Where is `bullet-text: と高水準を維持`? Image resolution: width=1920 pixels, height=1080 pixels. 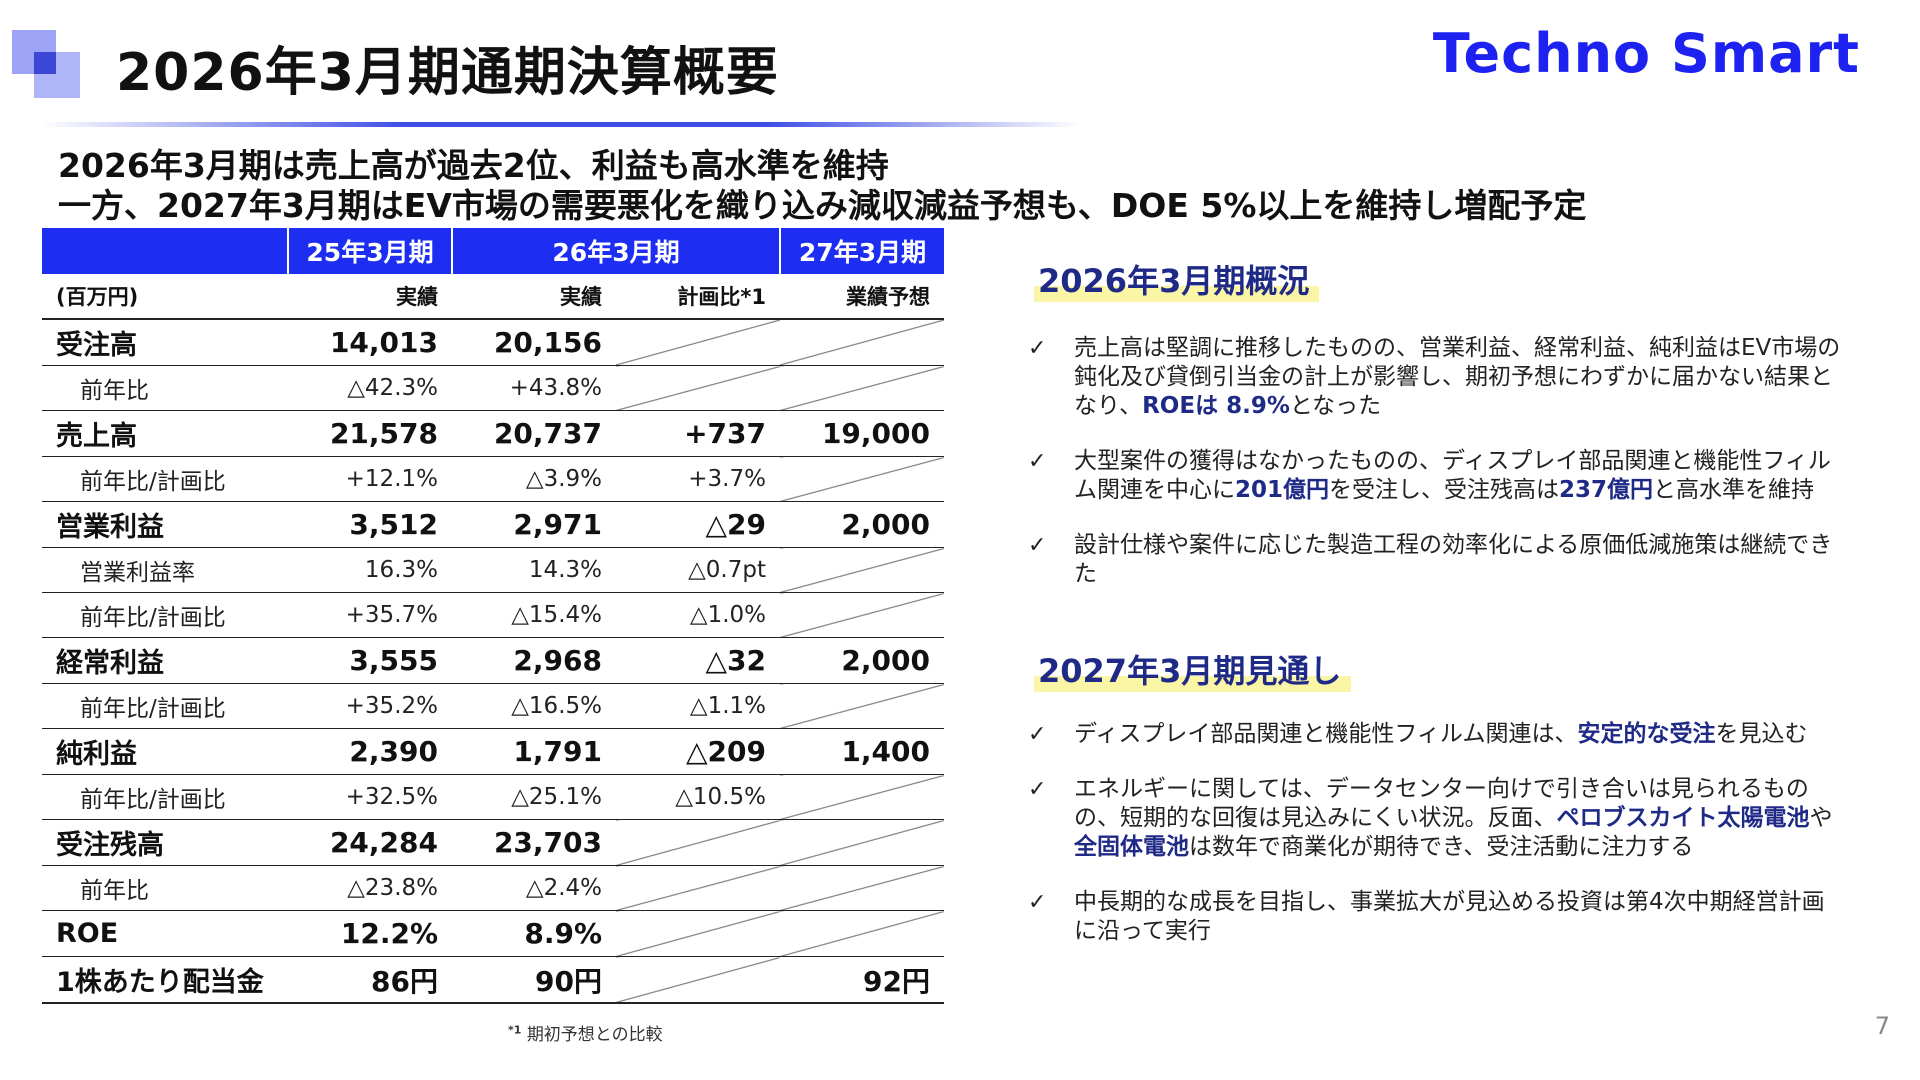
bullet-text: と高水準を維持 is located at coordinates (1734, 490).